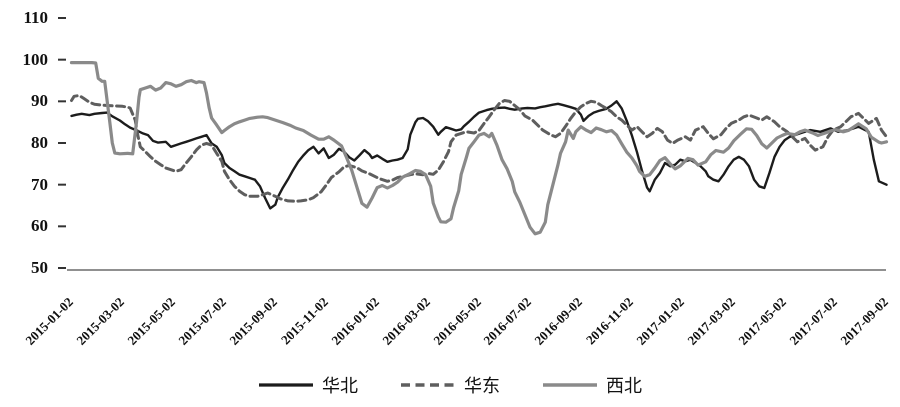 The height and width of the screenshot is (407, 900). What do you see at coordinates (39, 142) in the screenshot?
I see `y-tick-label: 80` at bounding box center [39, 142].